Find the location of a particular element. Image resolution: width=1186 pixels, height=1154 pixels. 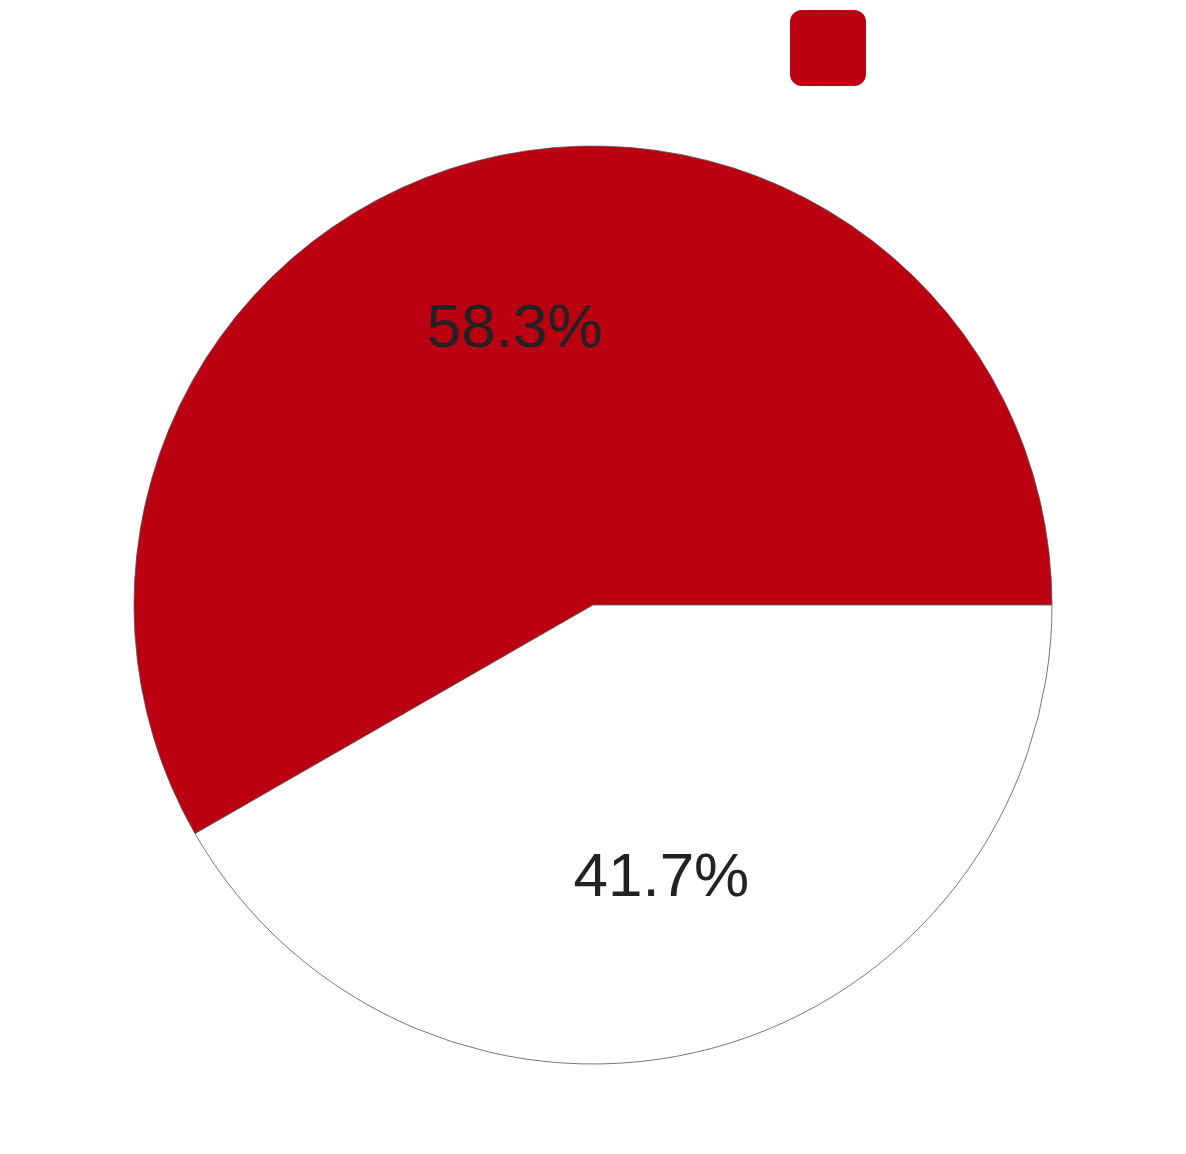

data-label: 58.3% is located at coordinates (514, 325).